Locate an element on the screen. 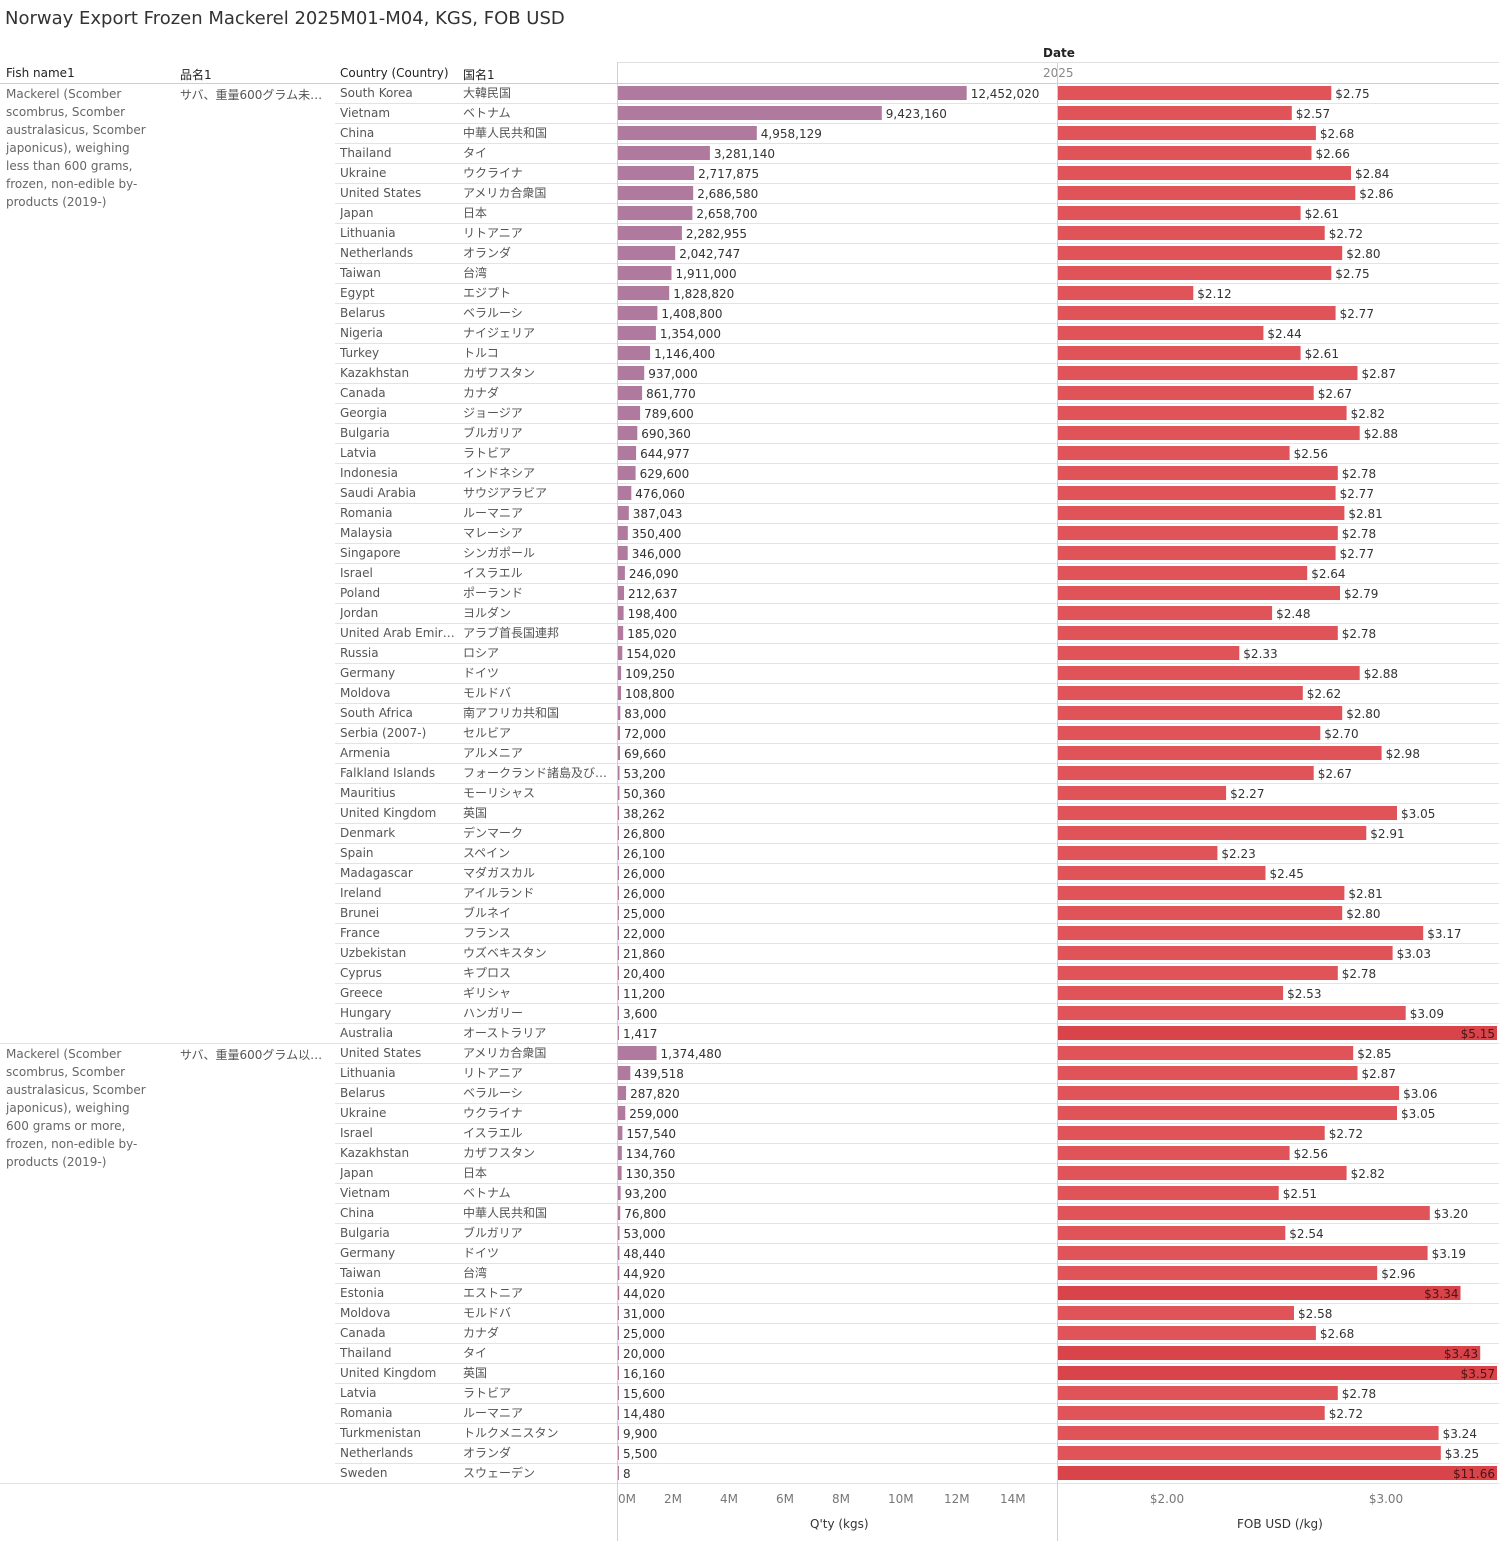 Image resolution: width=1499 pixels, height=1541 pixels. price-label: $2.82 is located at coordinates (1368, 1174).